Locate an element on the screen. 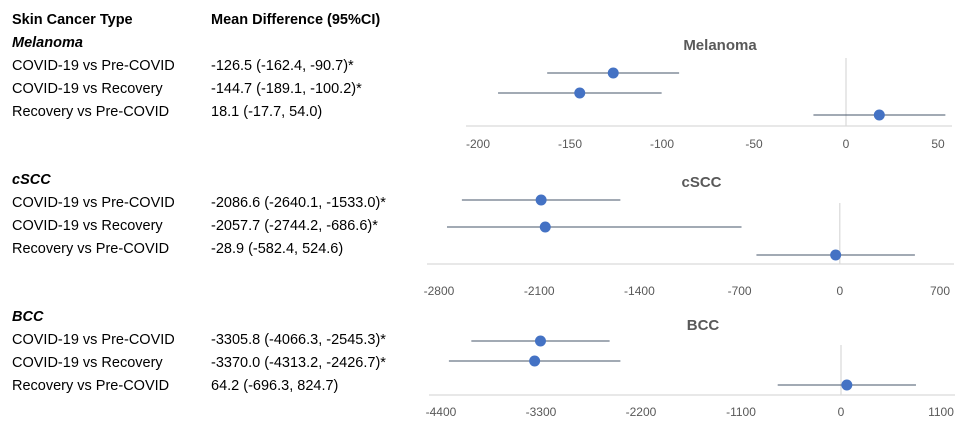  plot-title: BCC is located at coordinates (703, 325).